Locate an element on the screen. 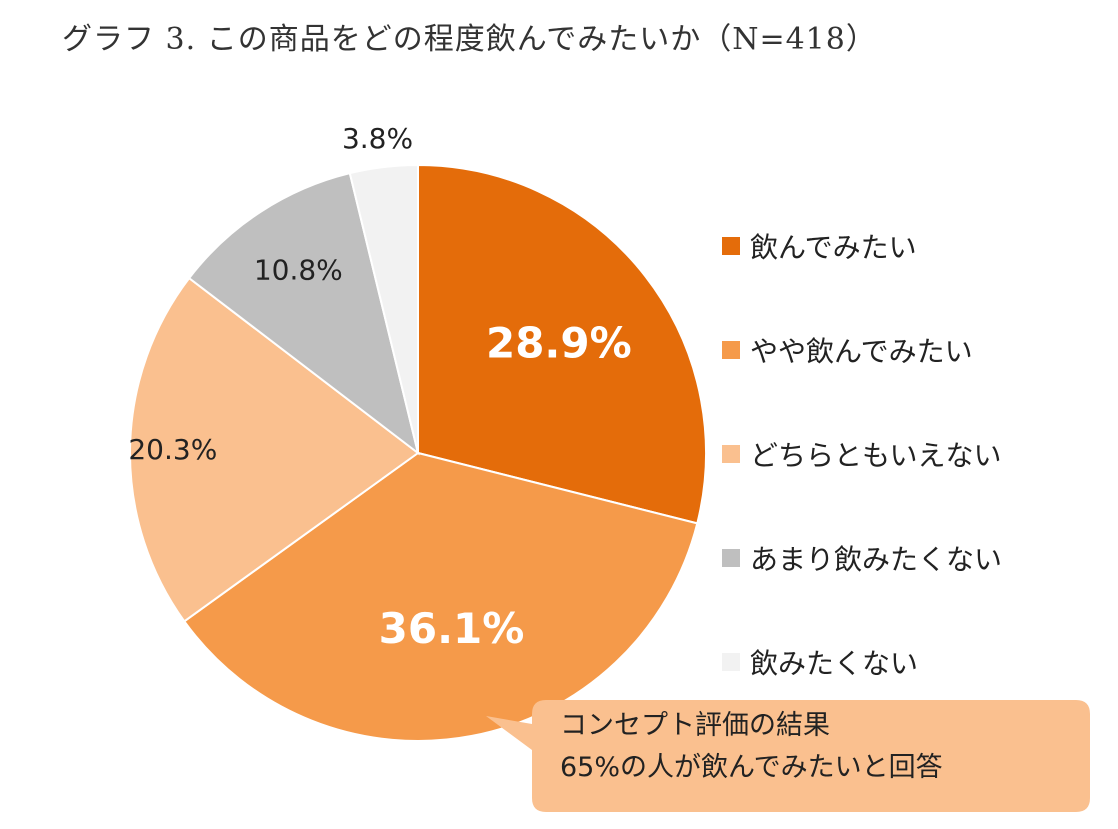 Image resolution: width=1118 pixels, height=829 pixels. callout-line-2: 65%の人が飲んでみたいと回答 is located at coordinates (751, 767).